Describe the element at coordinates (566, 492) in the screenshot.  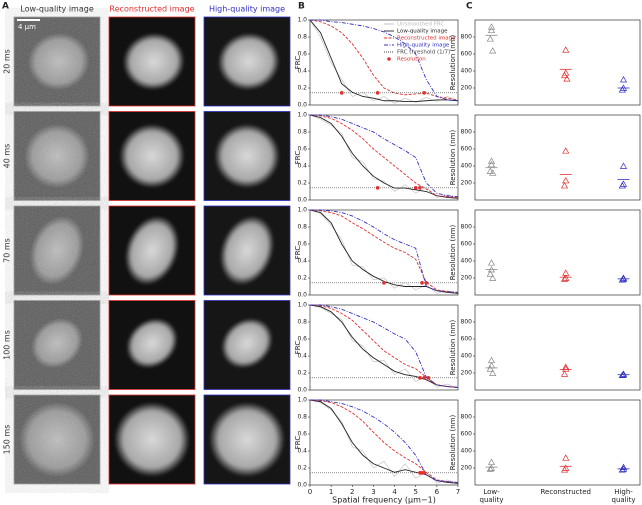
I see `x-tick-label: Reconstructed` at that location.